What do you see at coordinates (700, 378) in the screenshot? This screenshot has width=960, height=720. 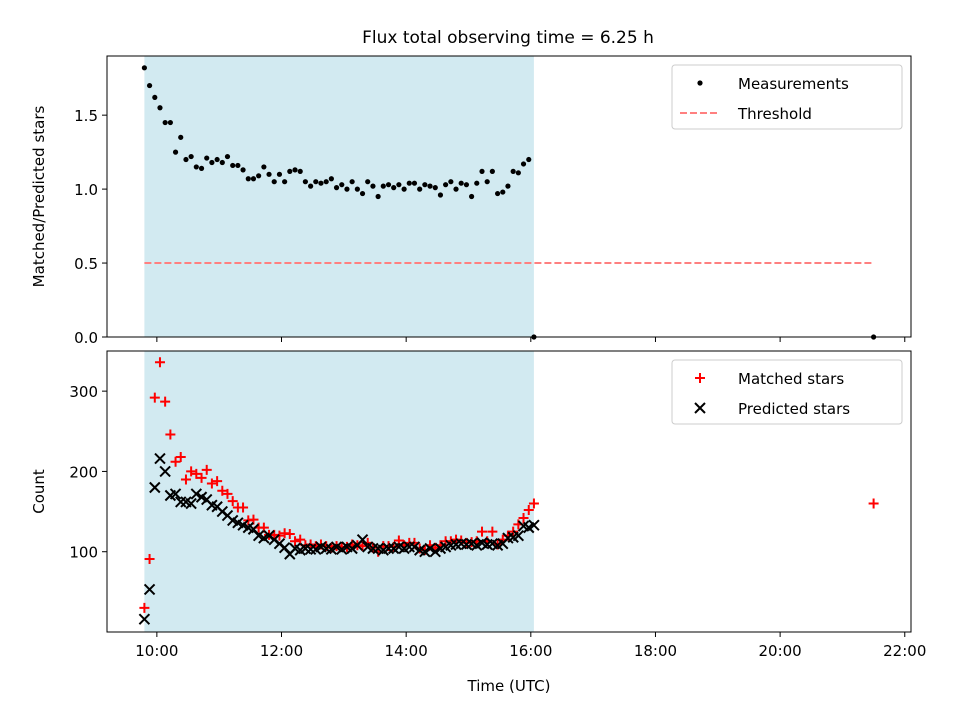 I see `legend-marker-matched` at bounding box center [700, 378].